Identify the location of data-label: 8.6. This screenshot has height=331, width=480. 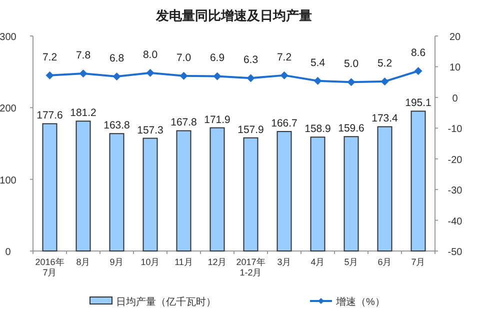
(418, 53).